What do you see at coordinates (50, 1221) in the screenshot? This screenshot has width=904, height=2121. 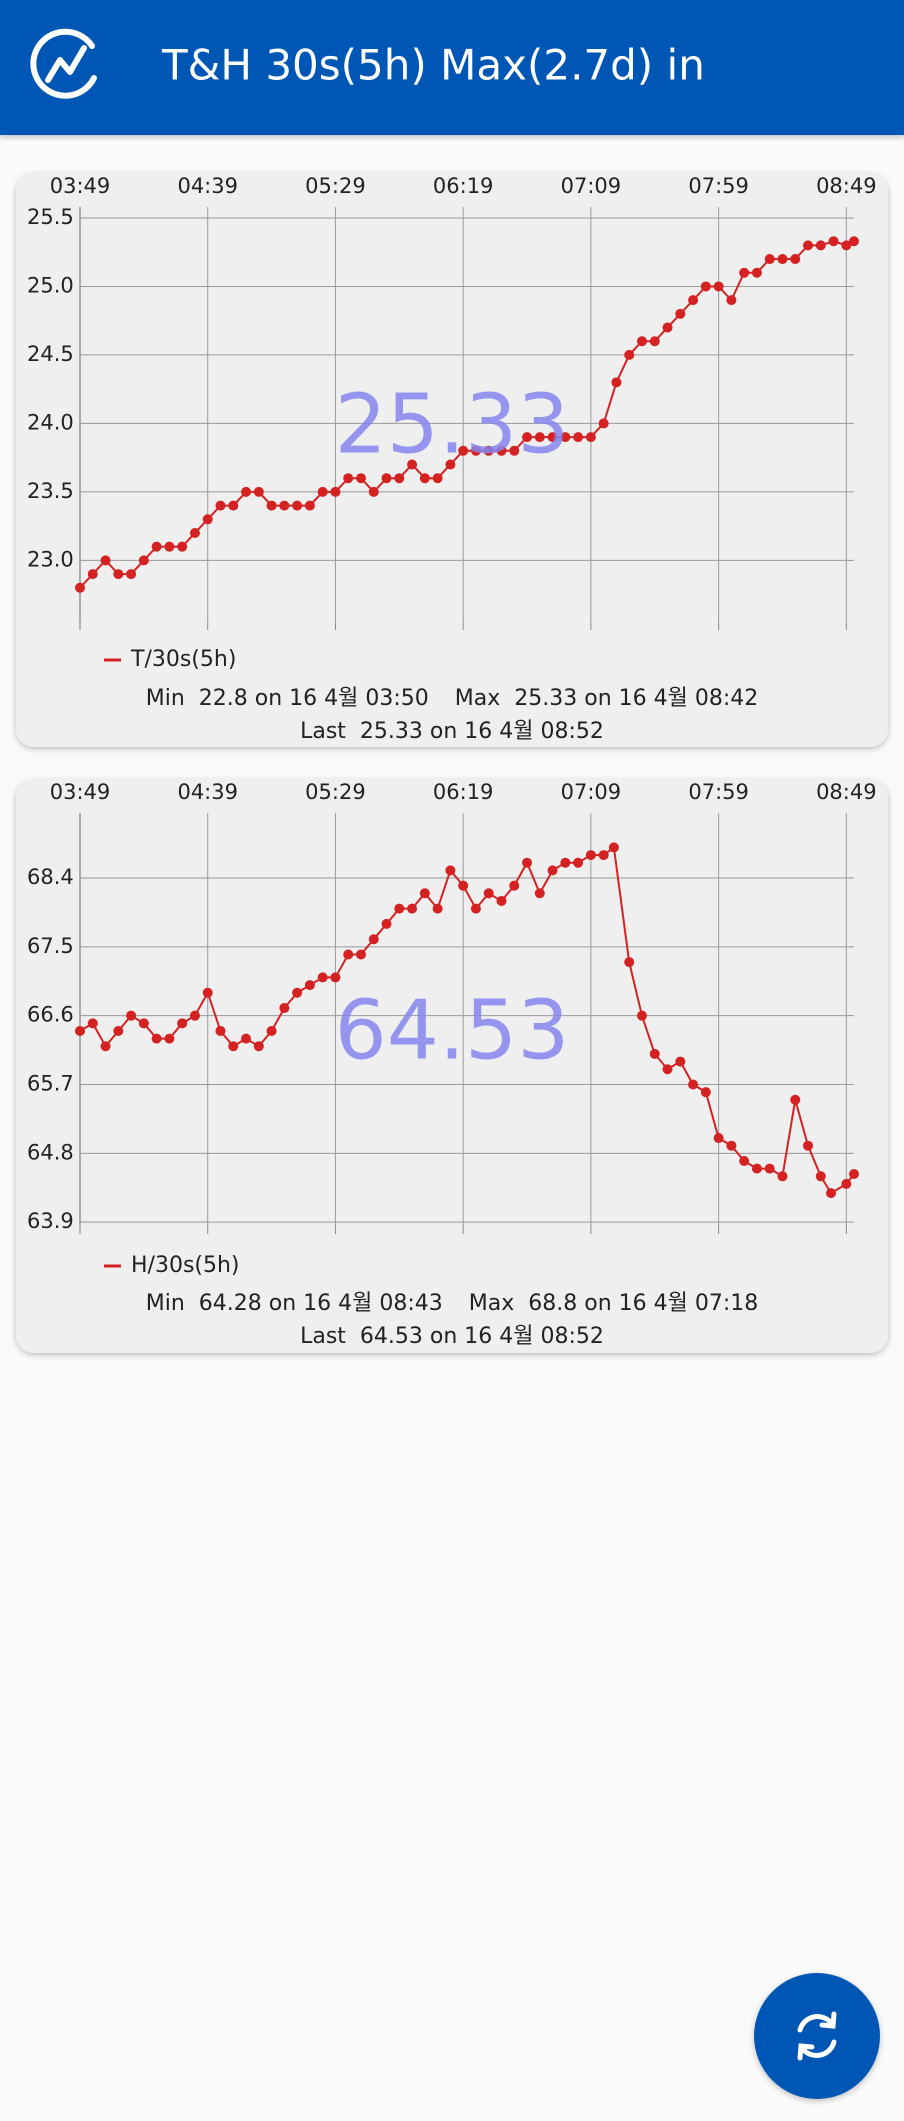 I see `y-tick-label: 63.9` at bounding box center [50, 1221].